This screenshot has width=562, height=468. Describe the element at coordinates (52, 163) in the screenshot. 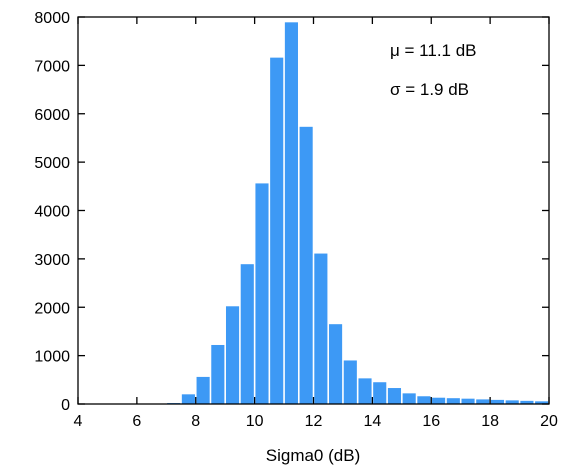

I see `y-tick-label: 5000` at that location.